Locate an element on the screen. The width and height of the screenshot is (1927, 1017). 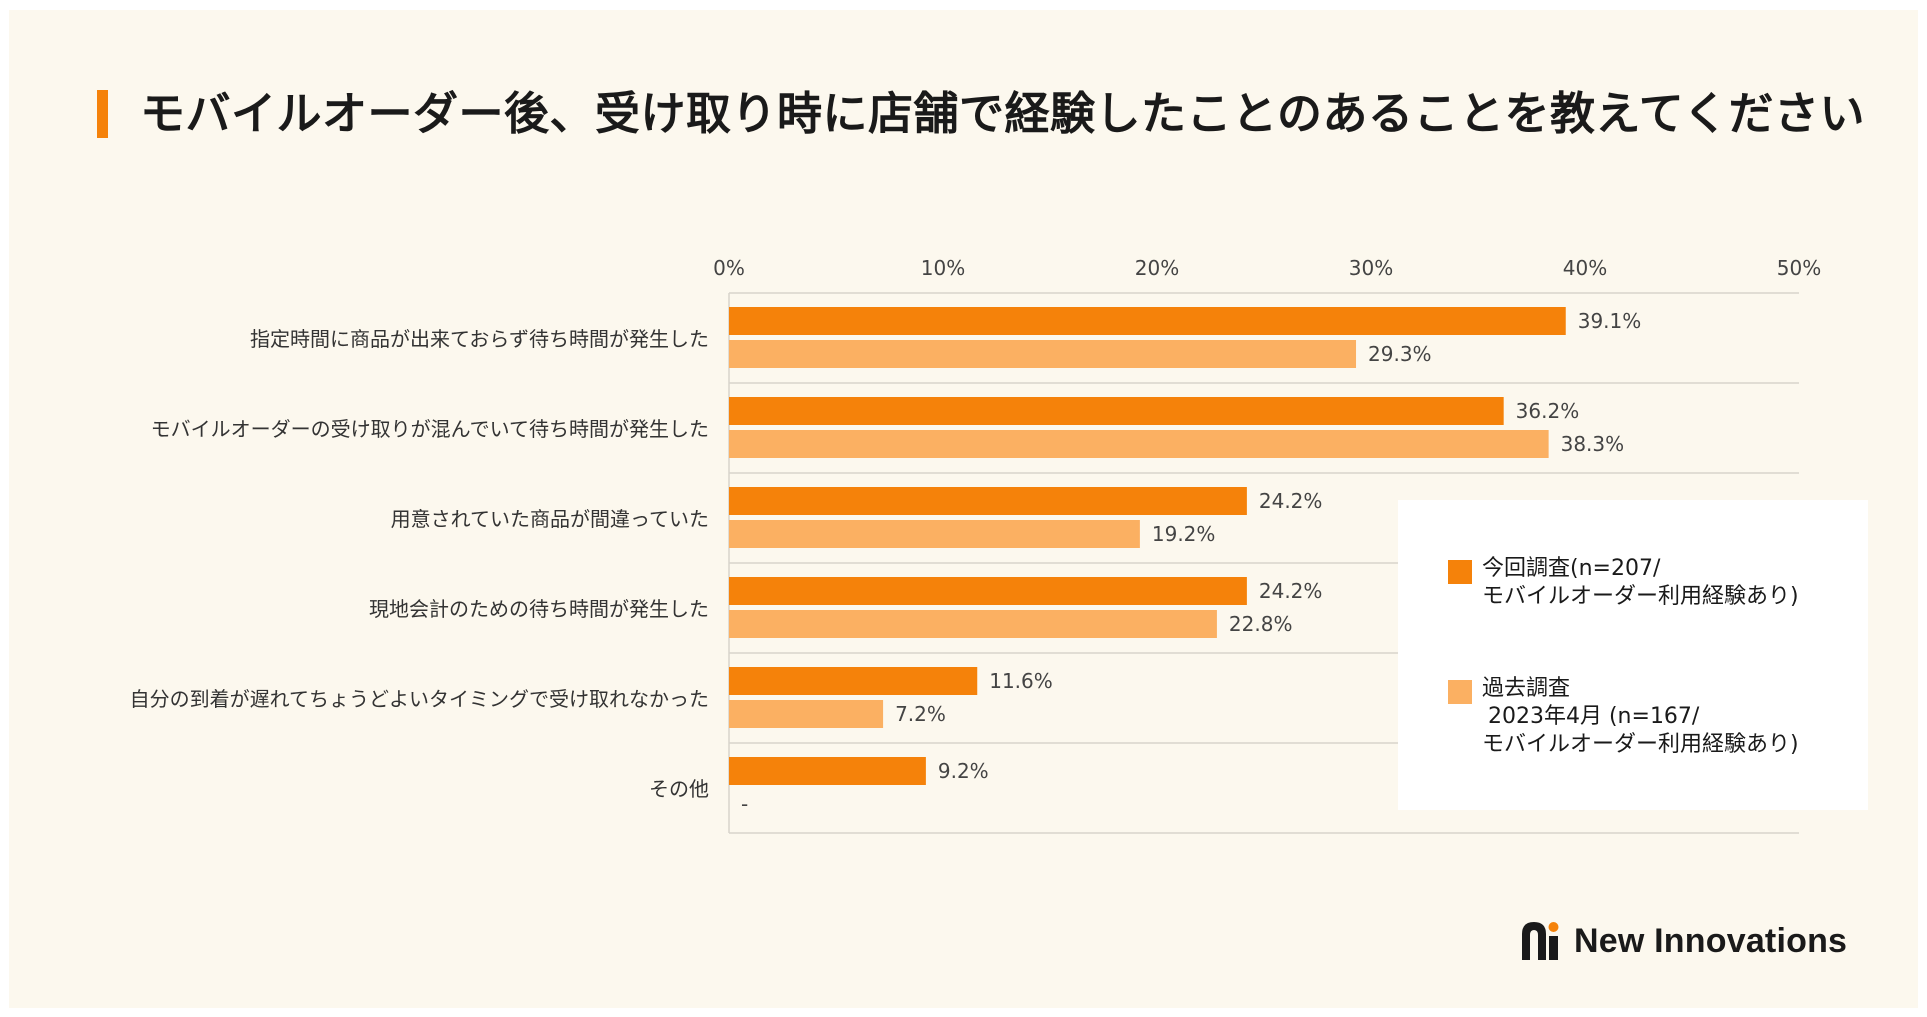
logo-text: New Innovations is located at coordinates (1711, 940).